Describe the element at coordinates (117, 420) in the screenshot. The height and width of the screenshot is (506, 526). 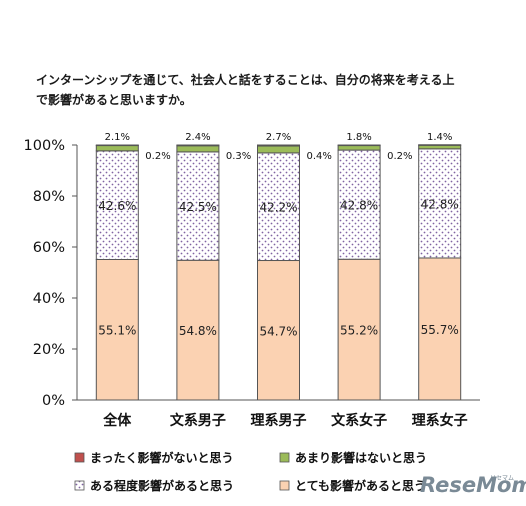
I see `x-tick-label: 全体` at that location.